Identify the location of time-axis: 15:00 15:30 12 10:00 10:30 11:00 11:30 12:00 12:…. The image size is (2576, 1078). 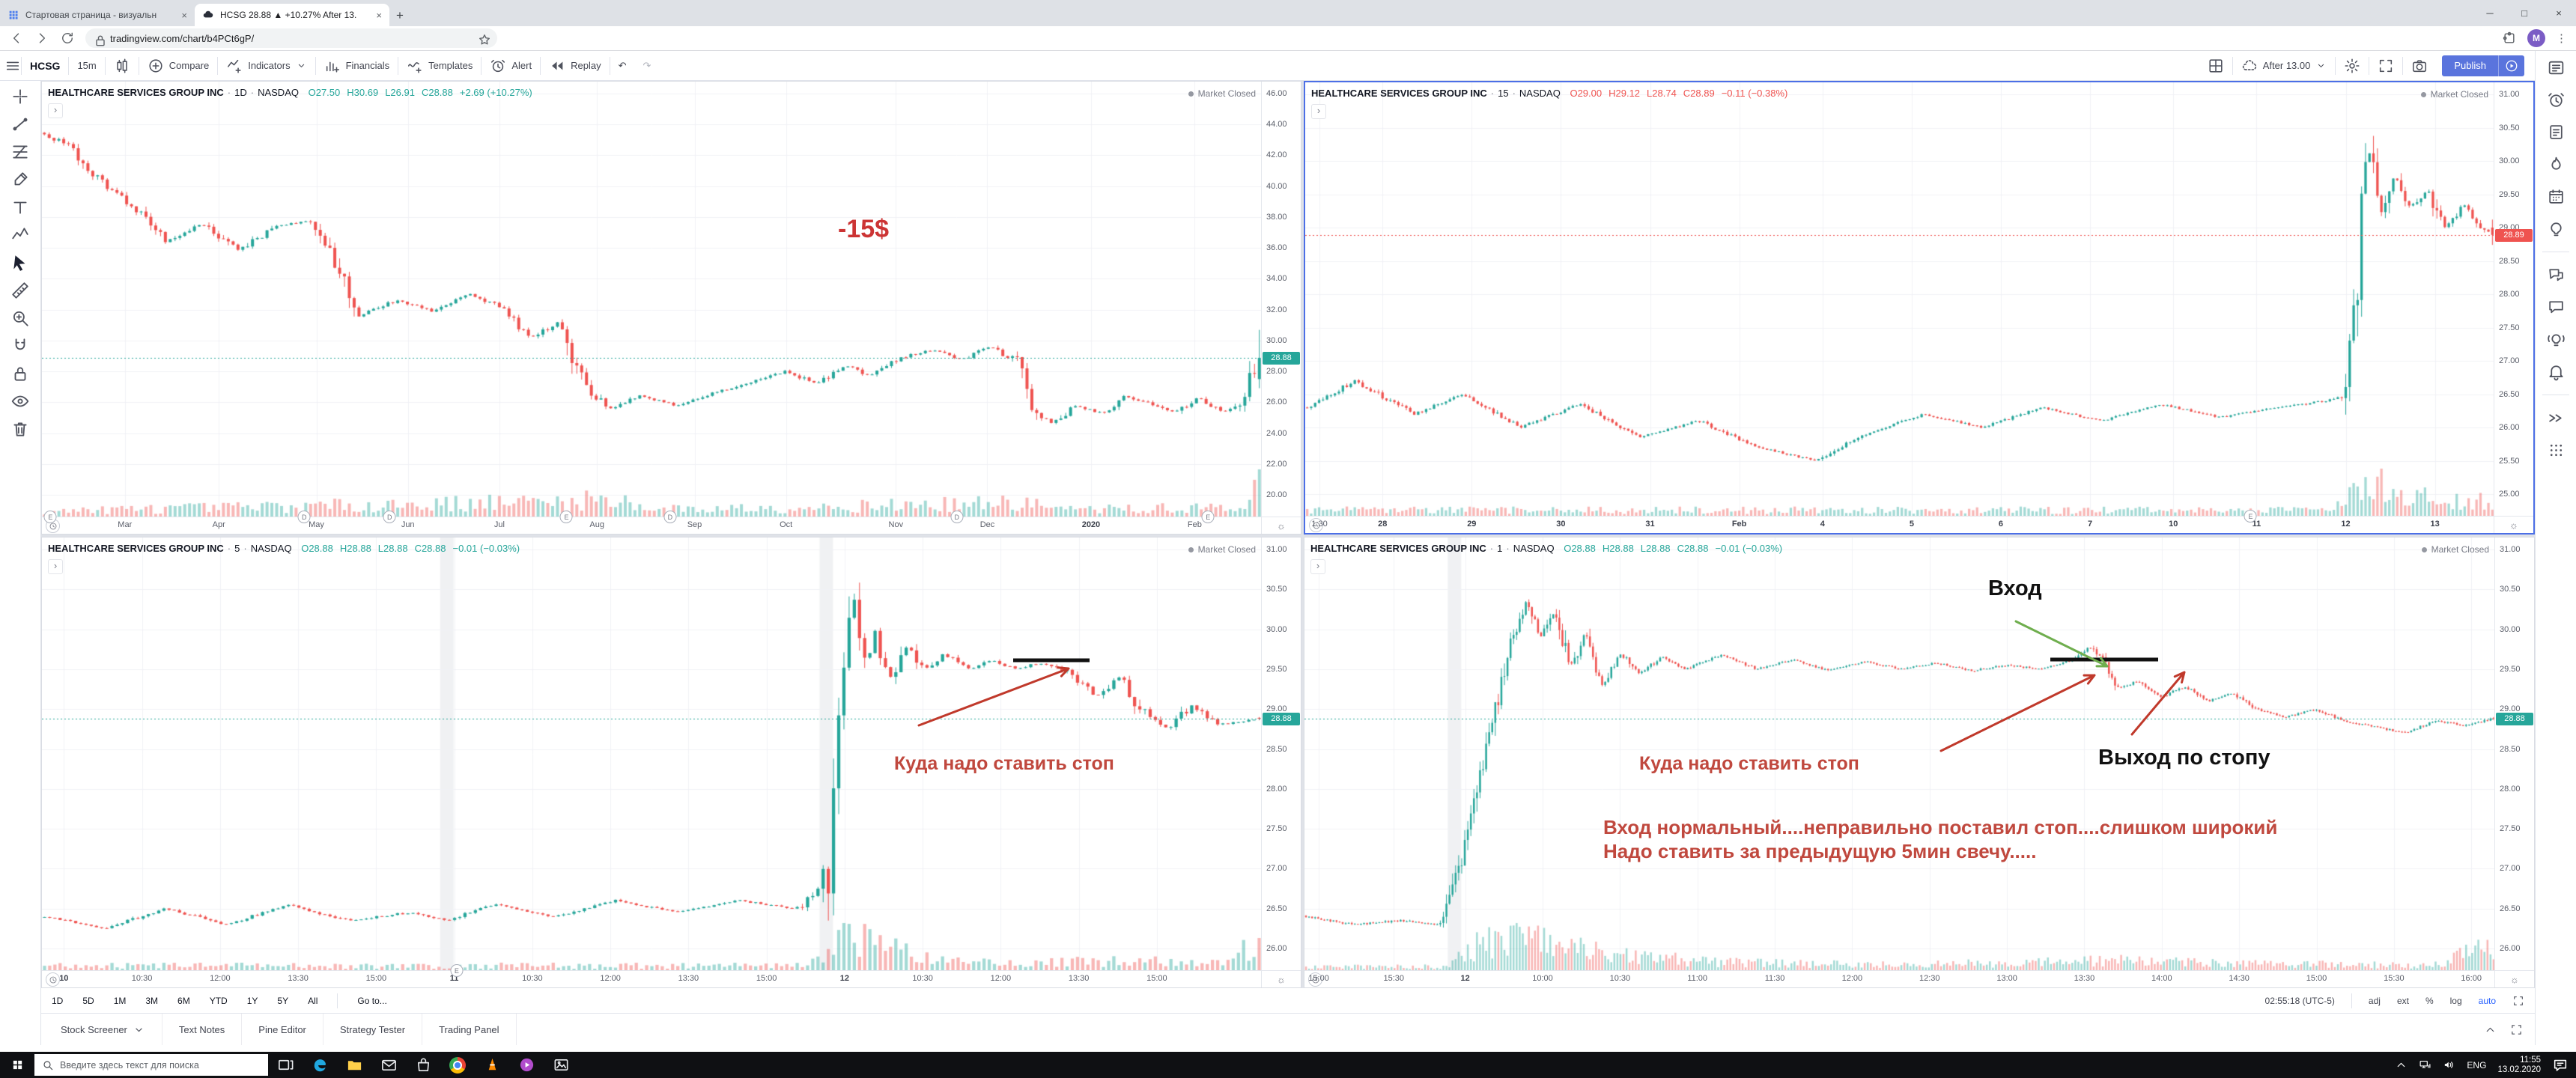
(1899, 978).